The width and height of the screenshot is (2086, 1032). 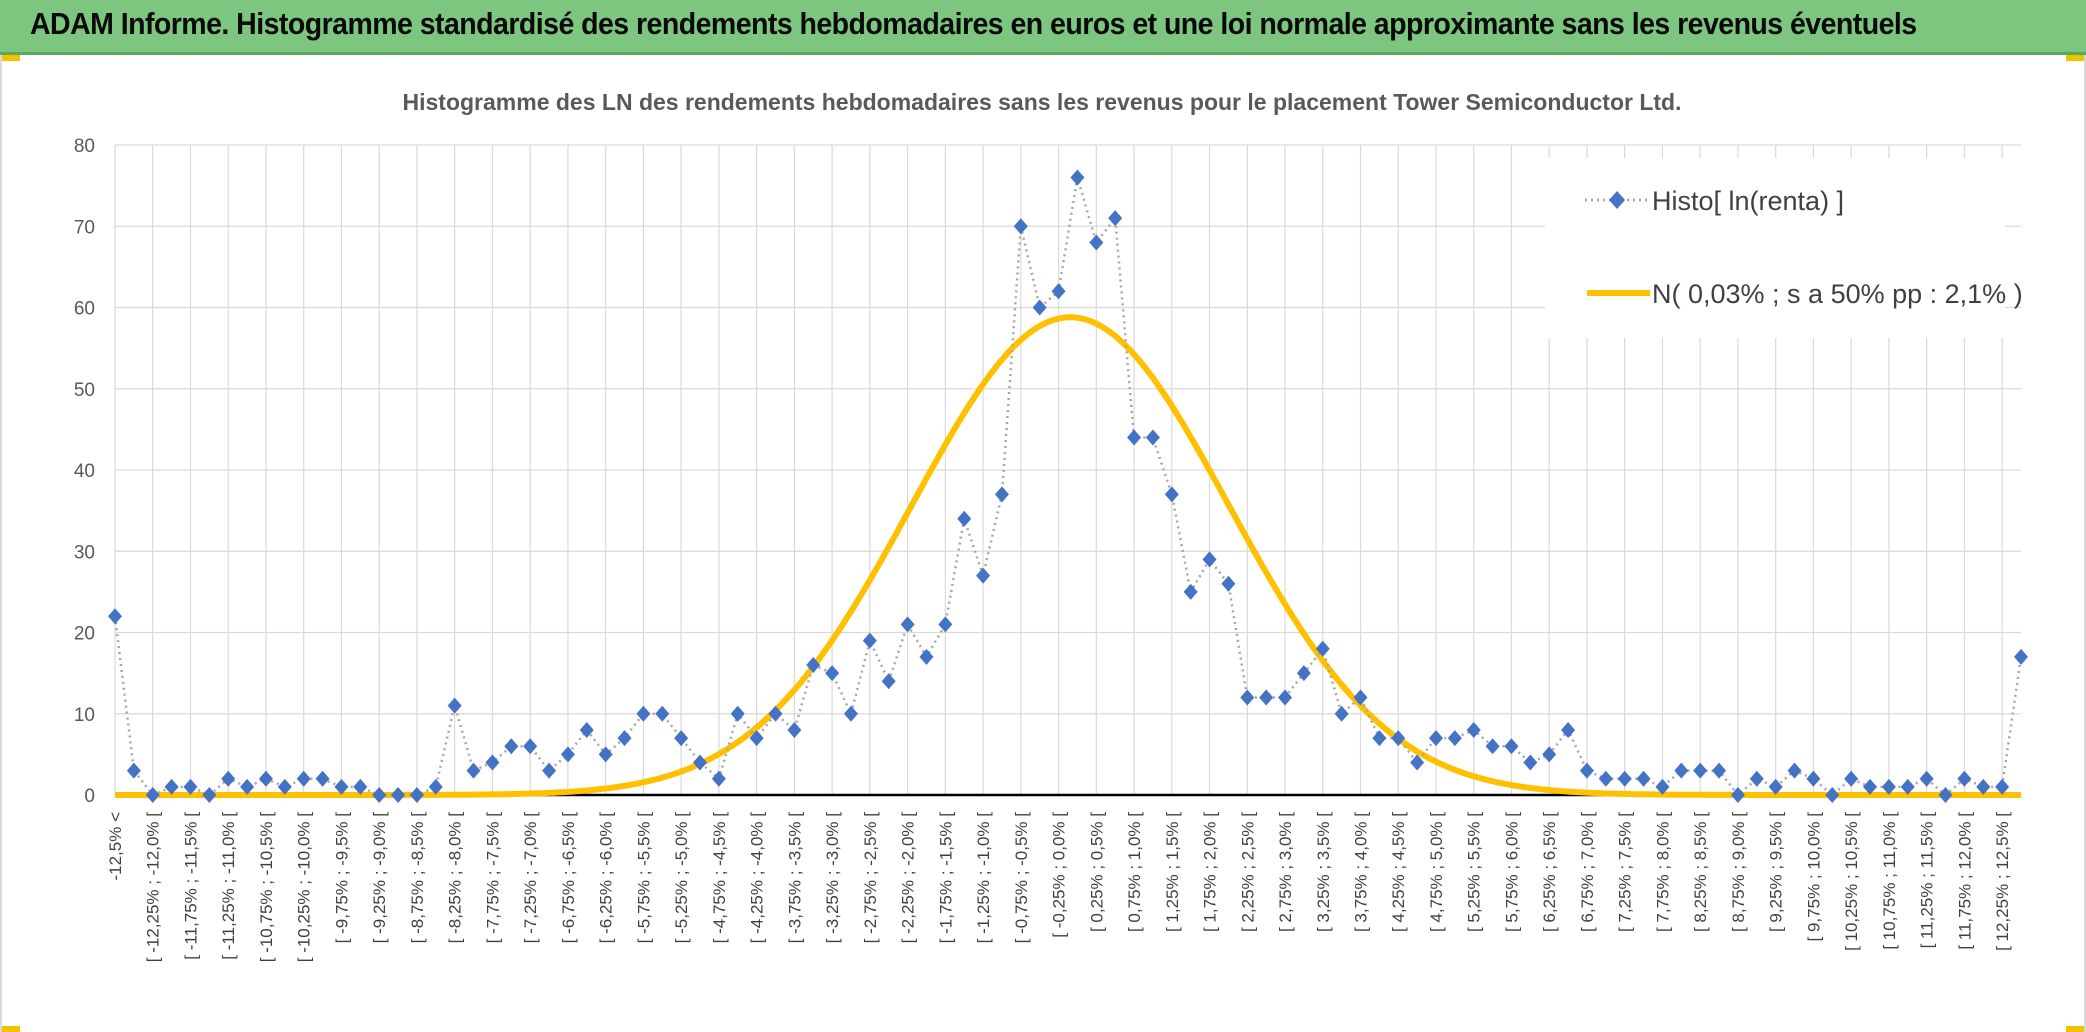 I want to click on x-tick-label: [ -8,25% ; -8,0% [, so click(x=455, y=878).